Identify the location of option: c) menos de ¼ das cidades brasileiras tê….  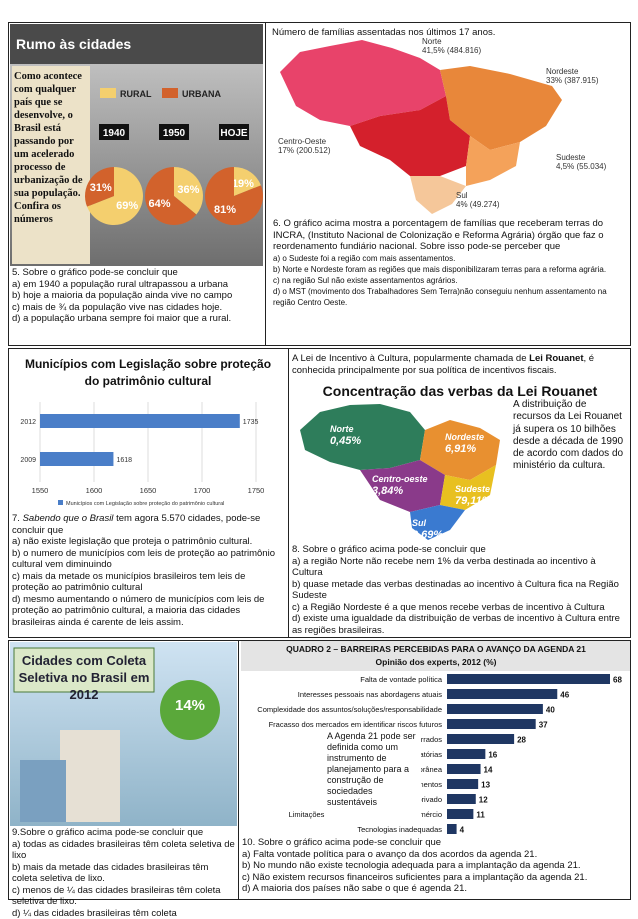
(124, 896).